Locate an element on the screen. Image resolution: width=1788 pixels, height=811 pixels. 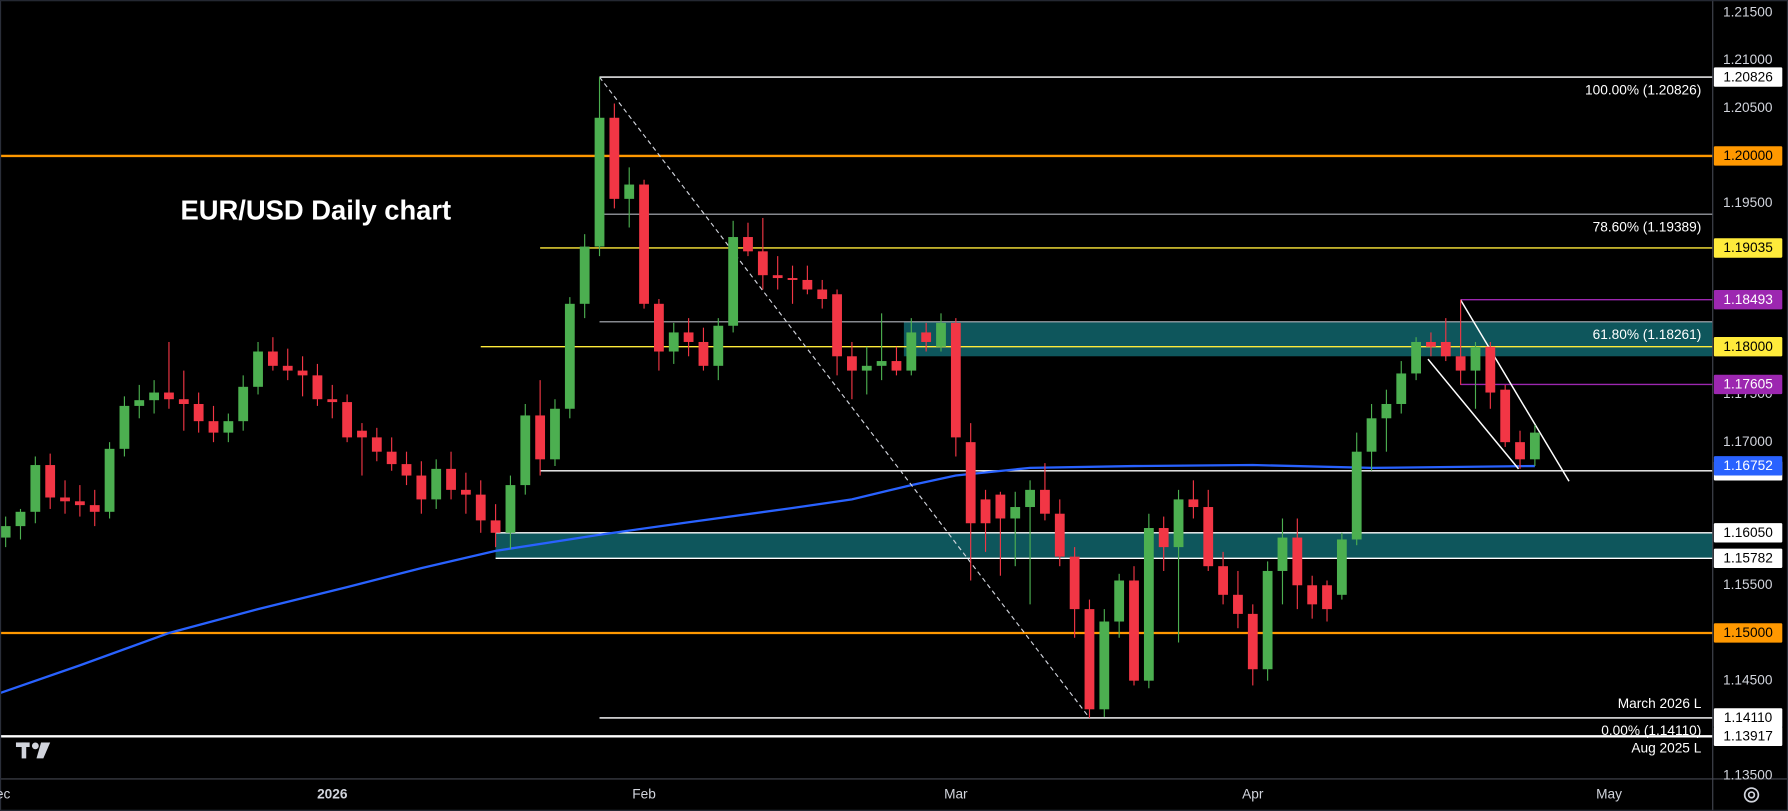
y-tick-label: 1.17000 is located at coordinates (1748, 441).